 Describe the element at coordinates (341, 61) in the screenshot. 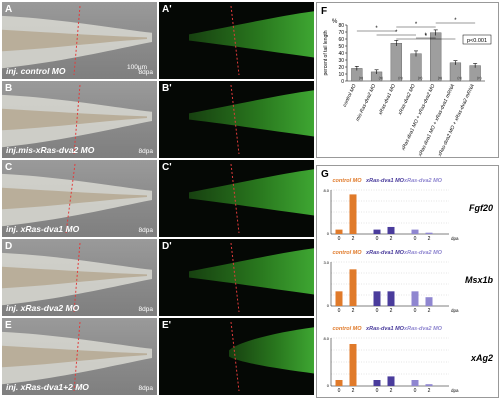

I see `y-tick-label: 30` at that location.